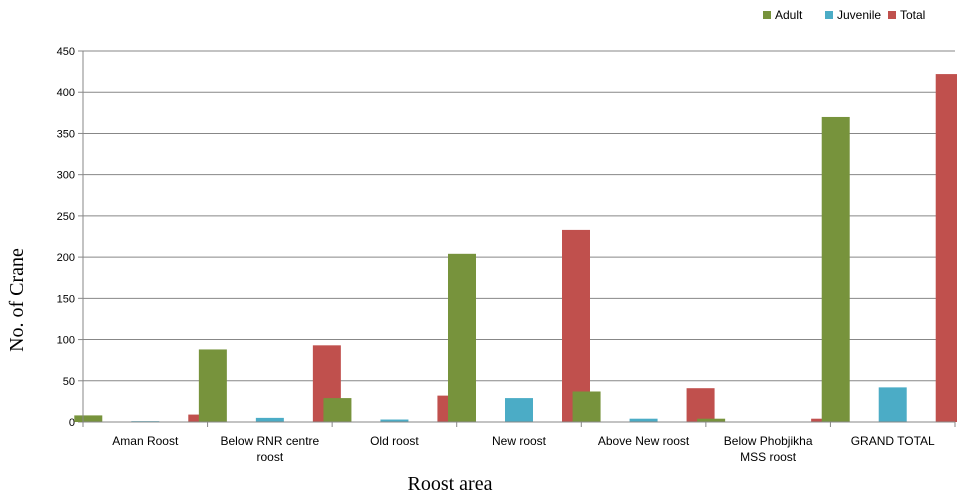 Image resolution: width=957 pixels, height=498 pixels. I want to click on x-category-label: MSS roost, so click(768, 457).